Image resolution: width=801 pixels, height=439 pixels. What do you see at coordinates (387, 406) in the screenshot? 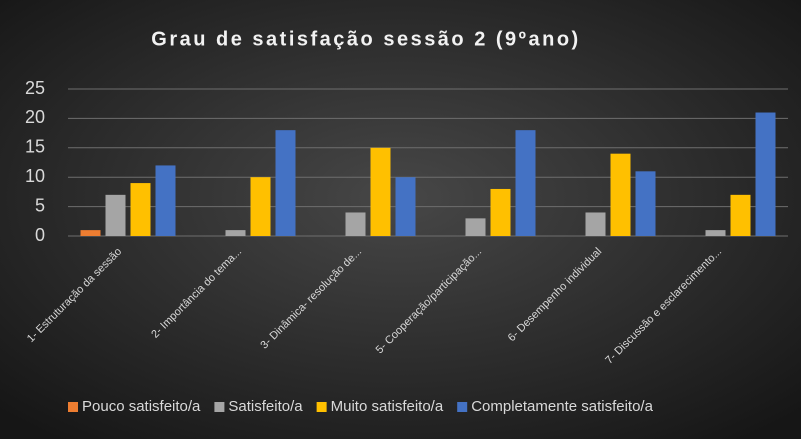
I see `legend-label: Muito satisfeito/a` at bounding box center [387, 406].